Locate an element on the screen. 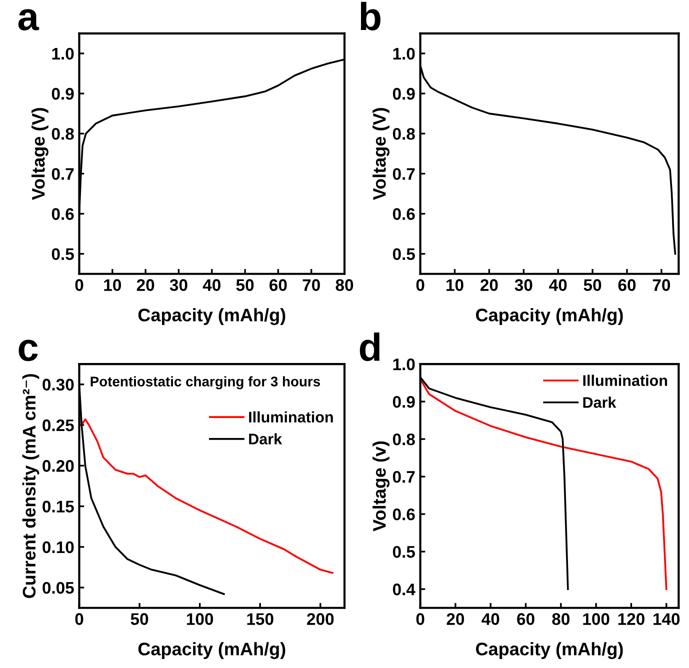 The width and height of the screenshot is (689, 668). y-tick-label: 0.05 is located at coordinates (58, 588).